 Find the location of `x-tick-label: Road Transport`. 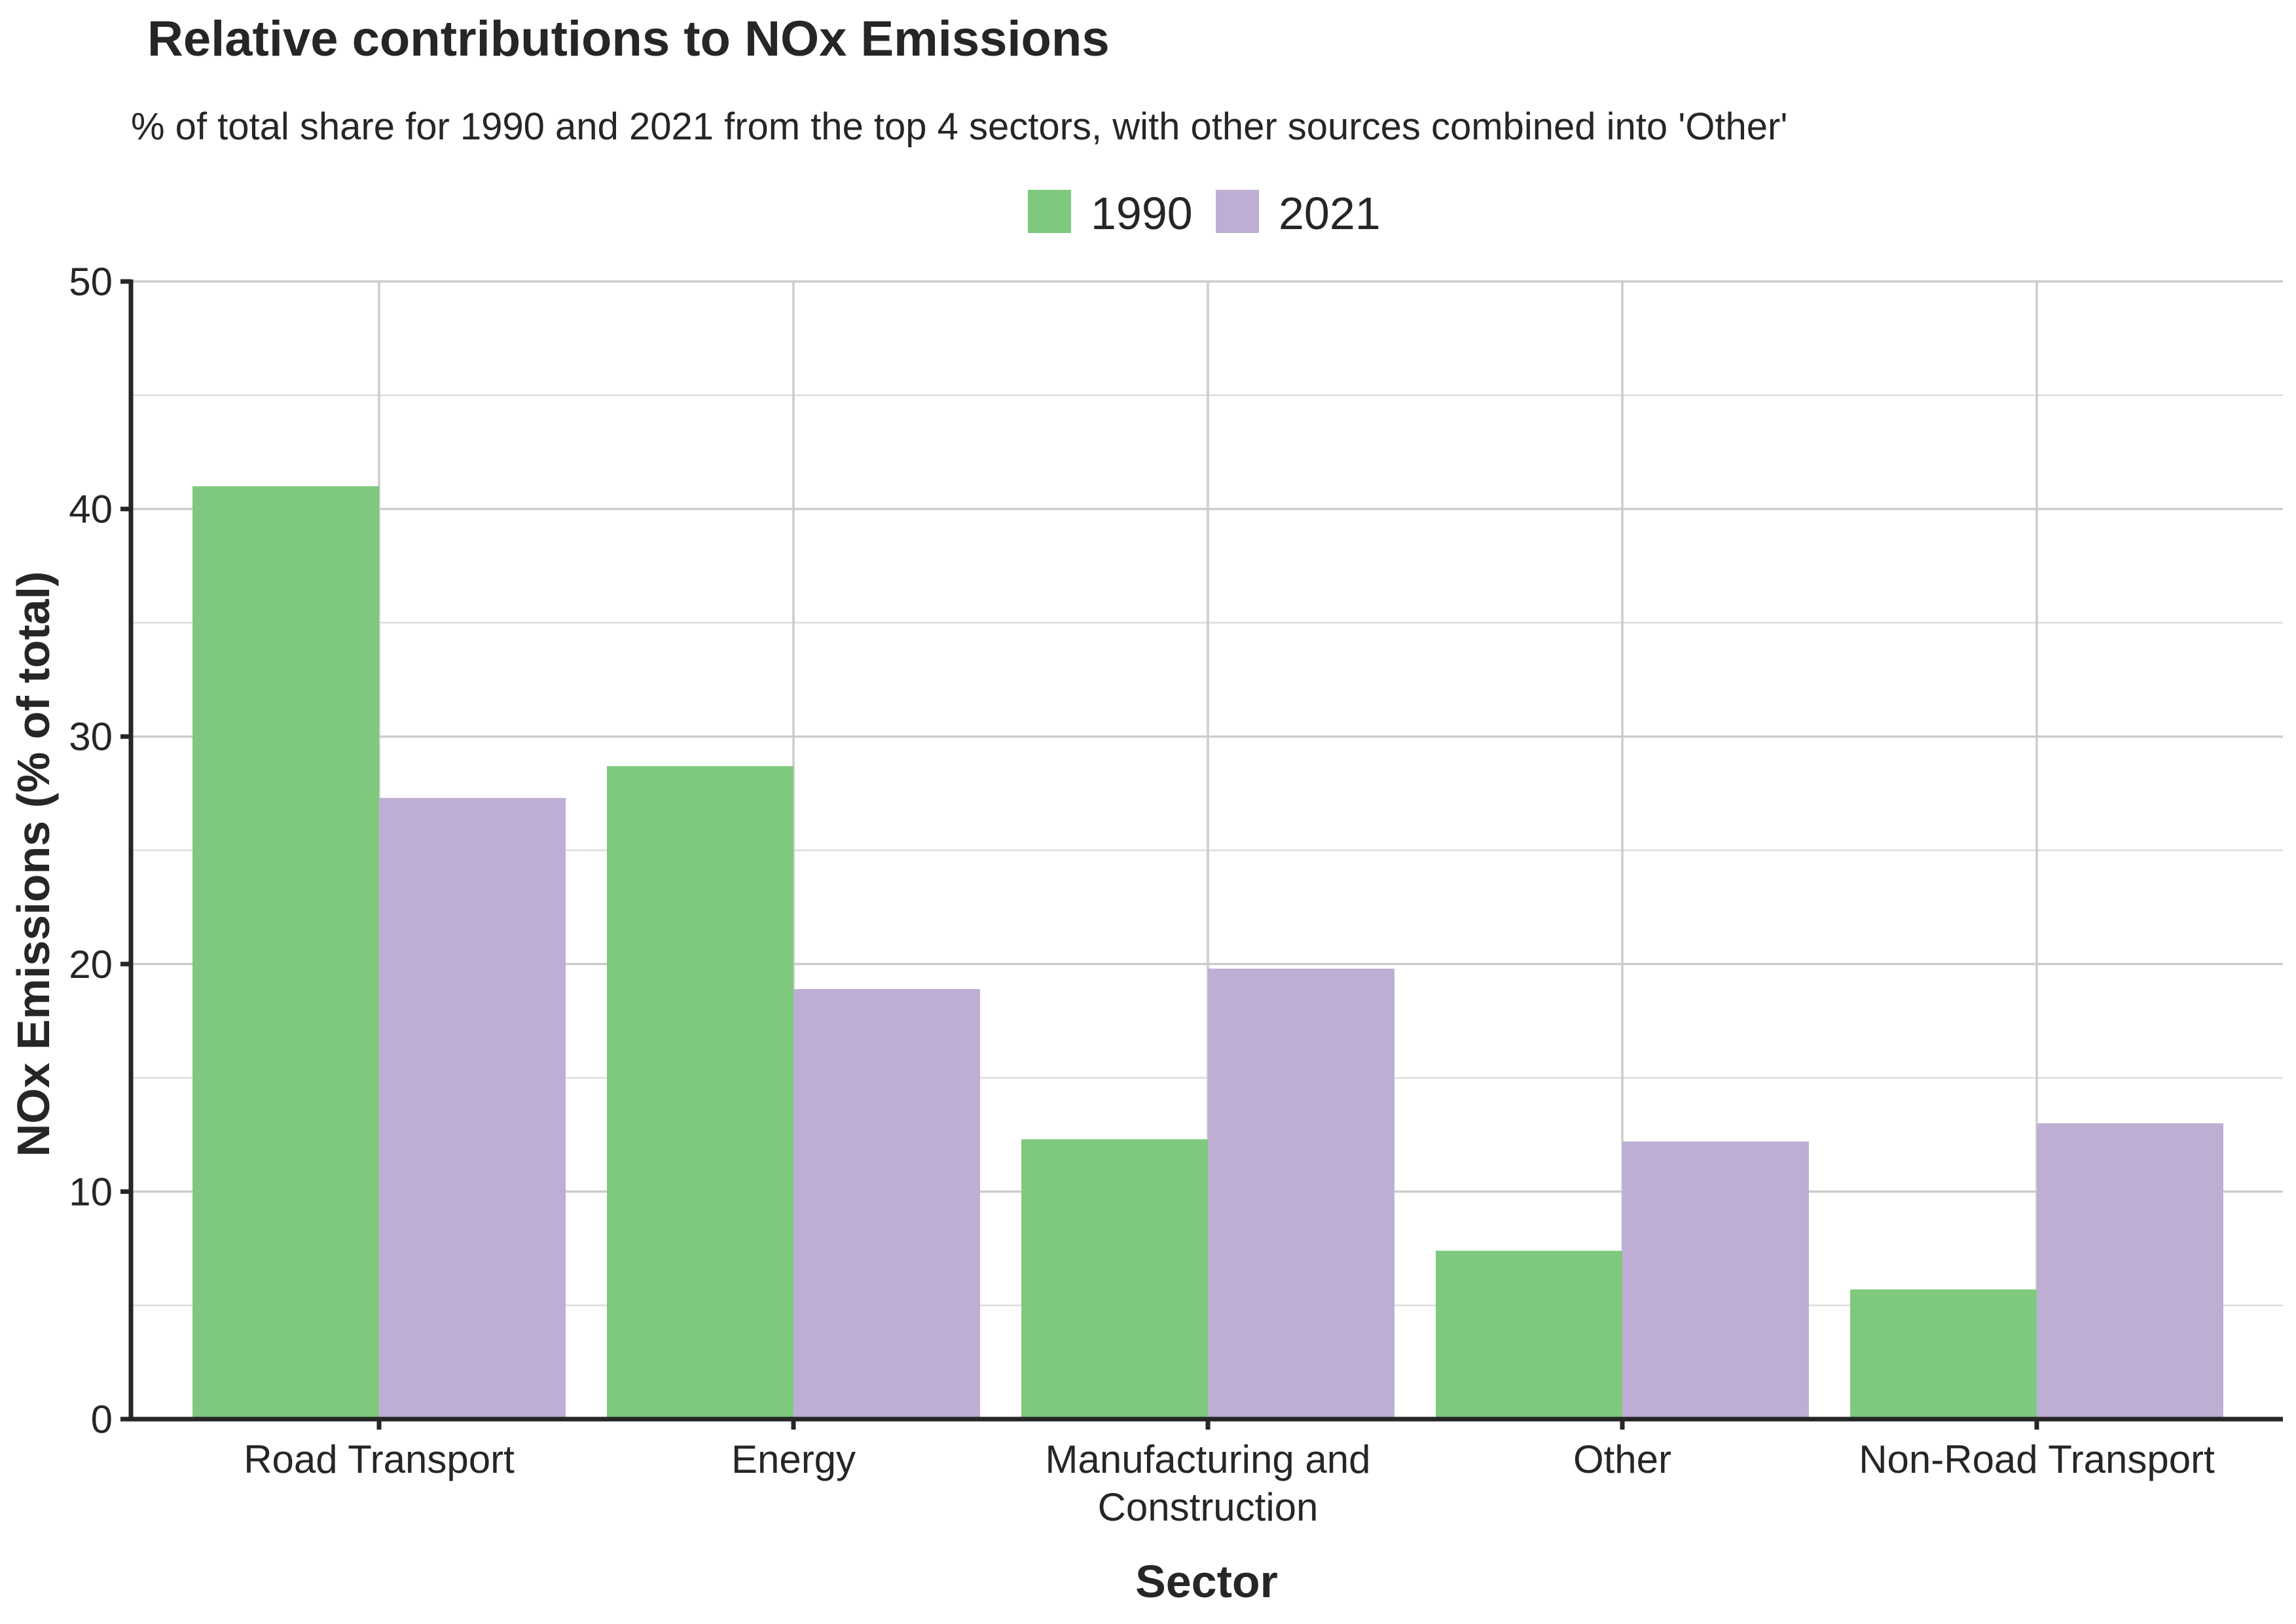

x-tick-label: Road Transport is located at coordinates (379, 1459).